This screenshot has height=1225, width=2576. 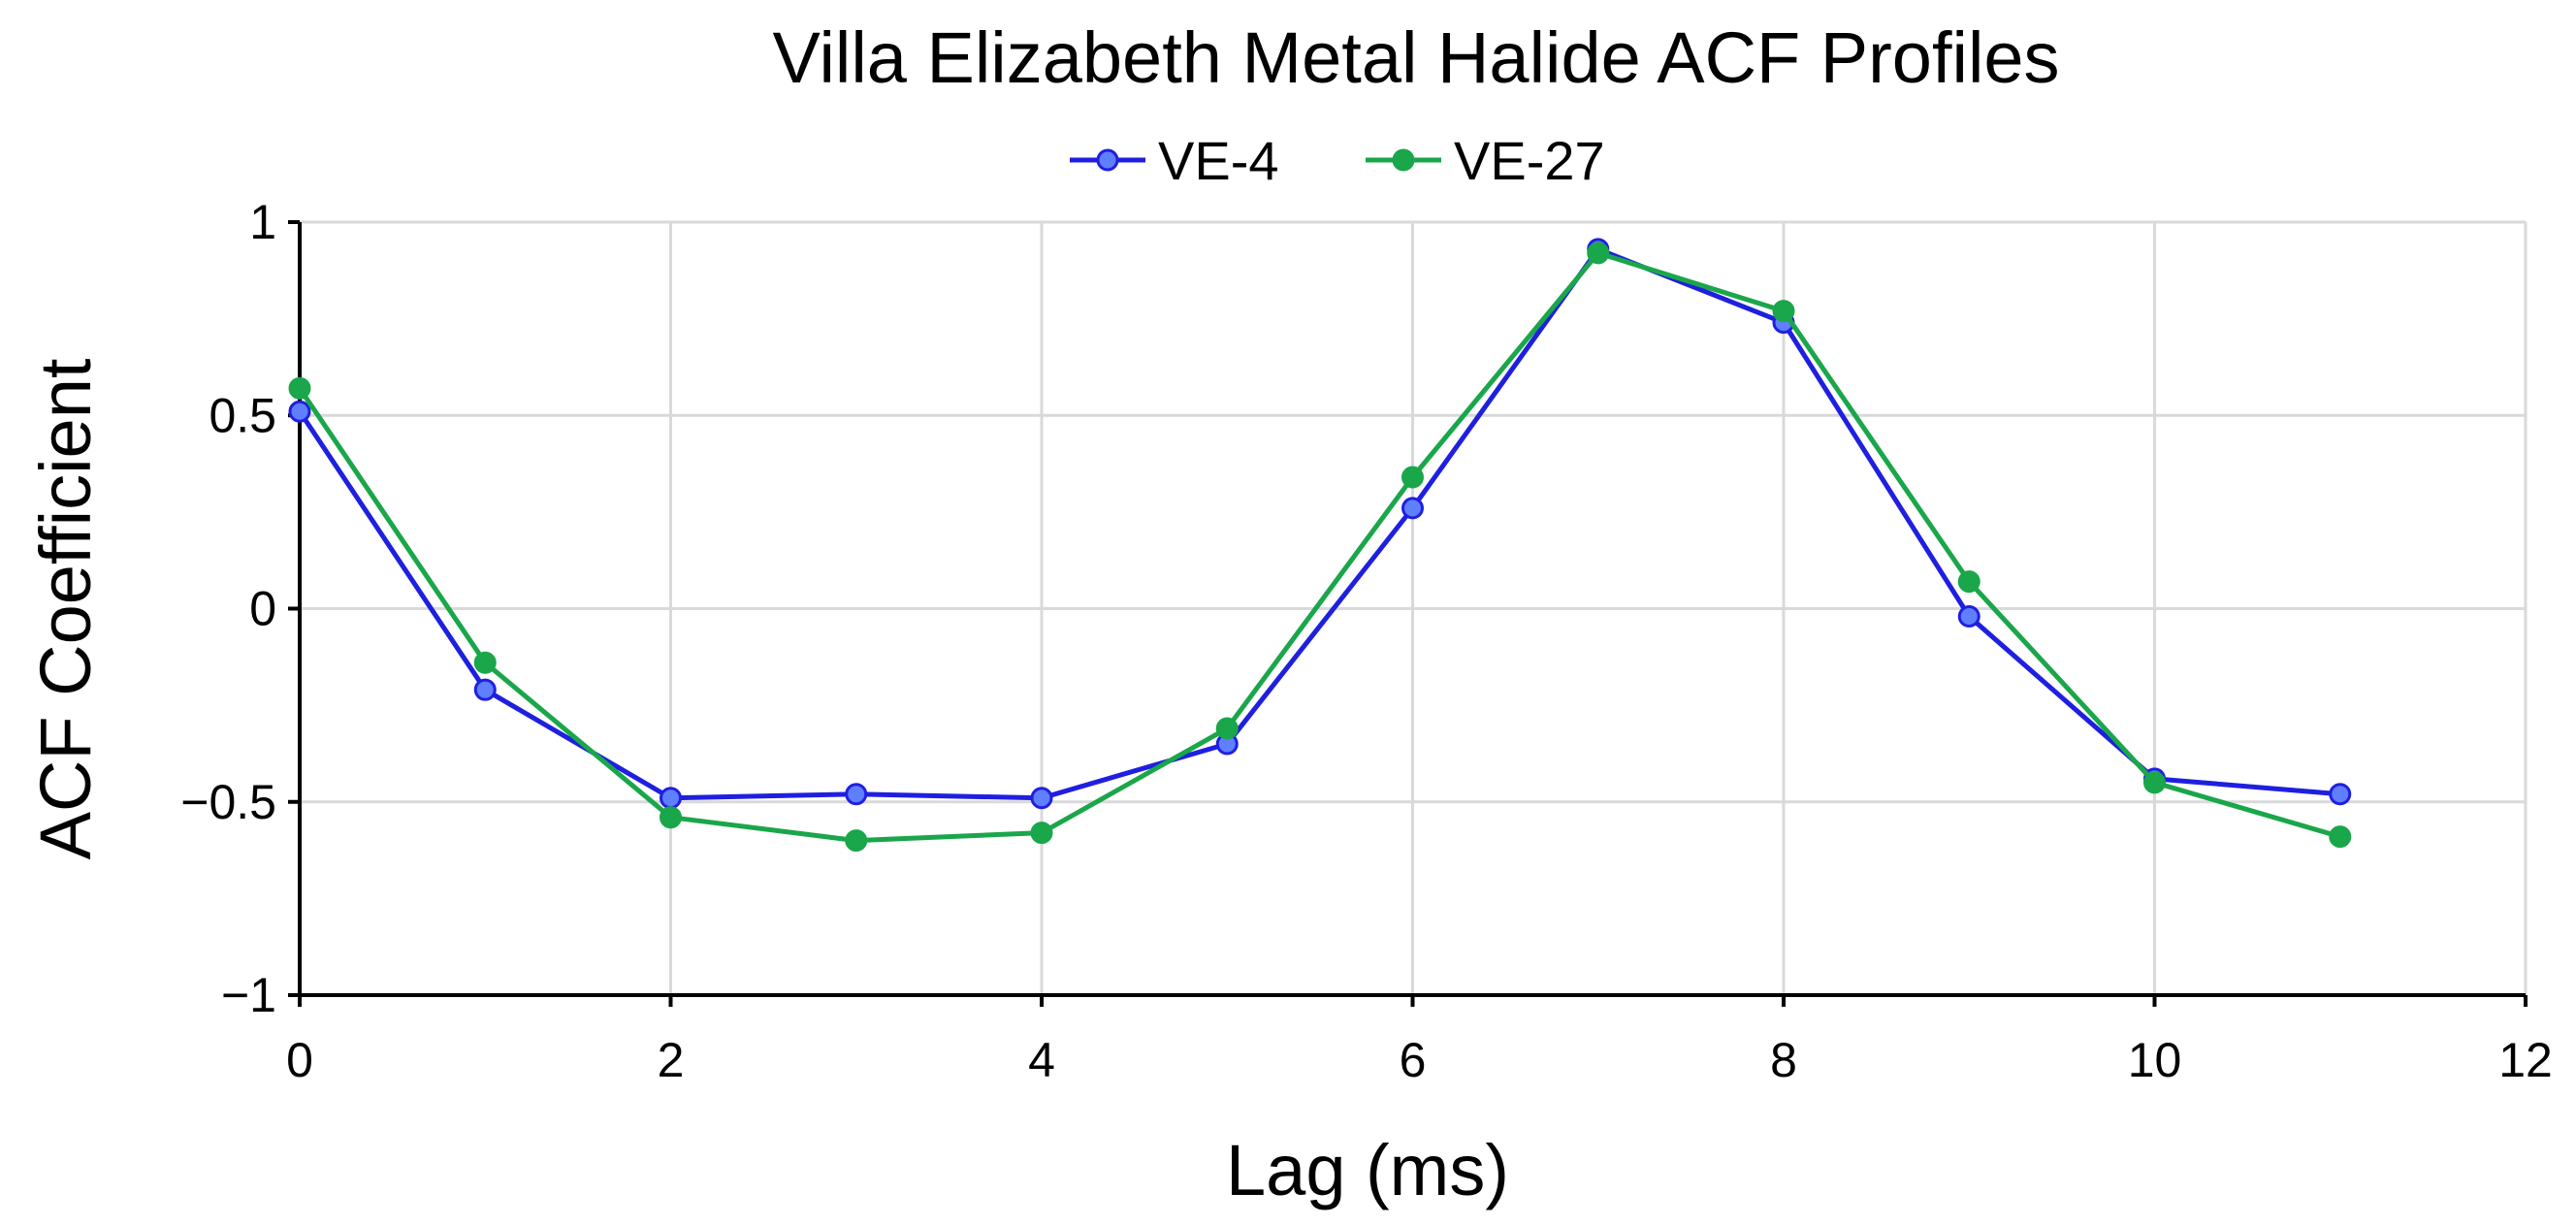 What do you see at coordinates (2155, 1060) in the screenshot?
I see `x-tick-label: 10` at bounding box center [2155, 1060].